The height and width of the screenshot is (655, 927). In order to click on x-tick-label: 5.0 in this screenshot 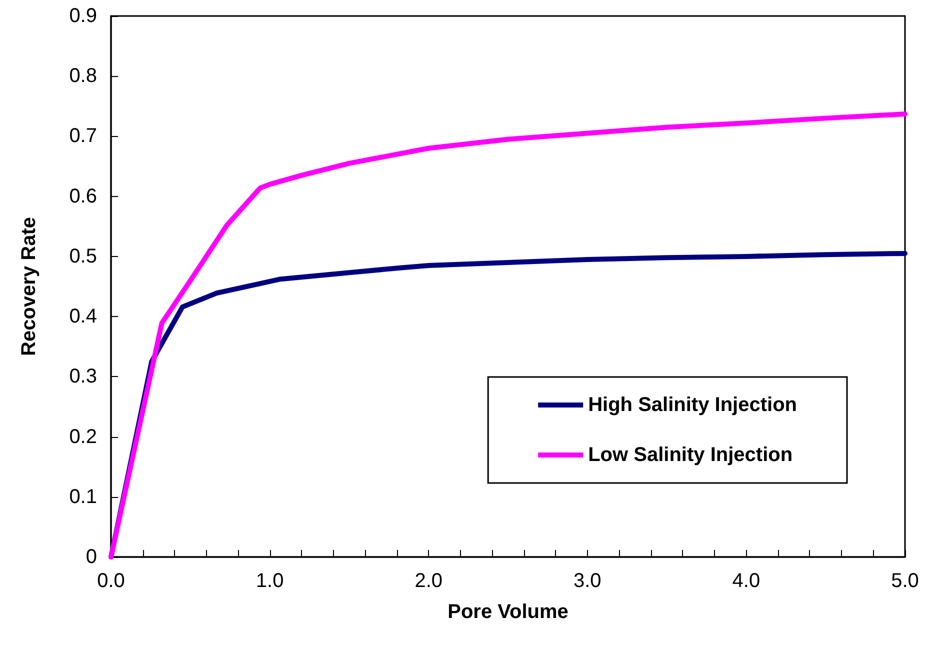, I will do `click(905, 581)`.